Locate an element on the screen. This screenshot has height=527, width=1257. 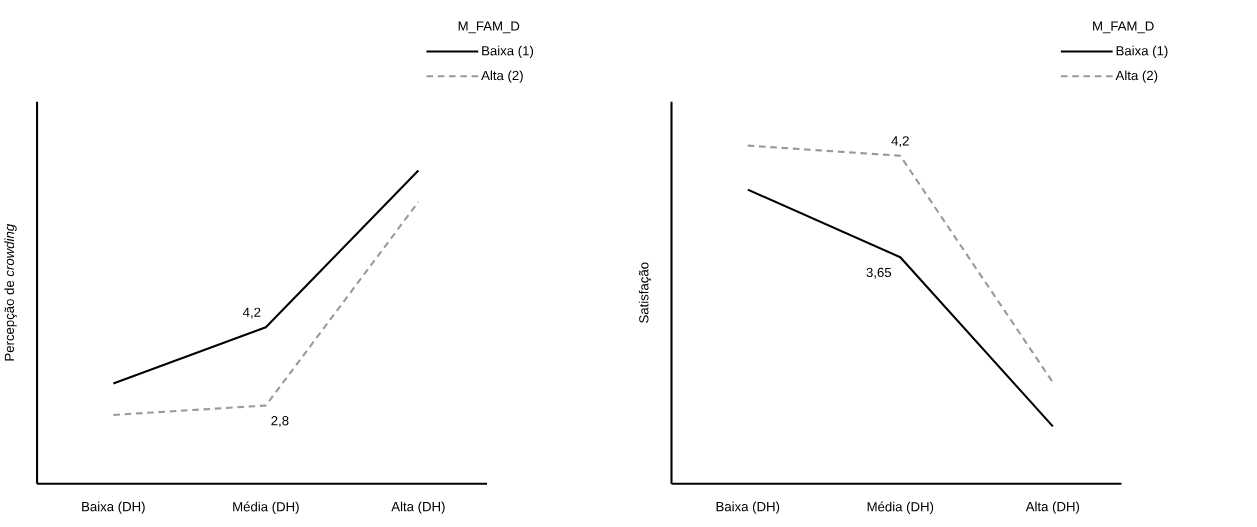
y-axis-title: Percepção de crowding is located at coordinates (10, 292).